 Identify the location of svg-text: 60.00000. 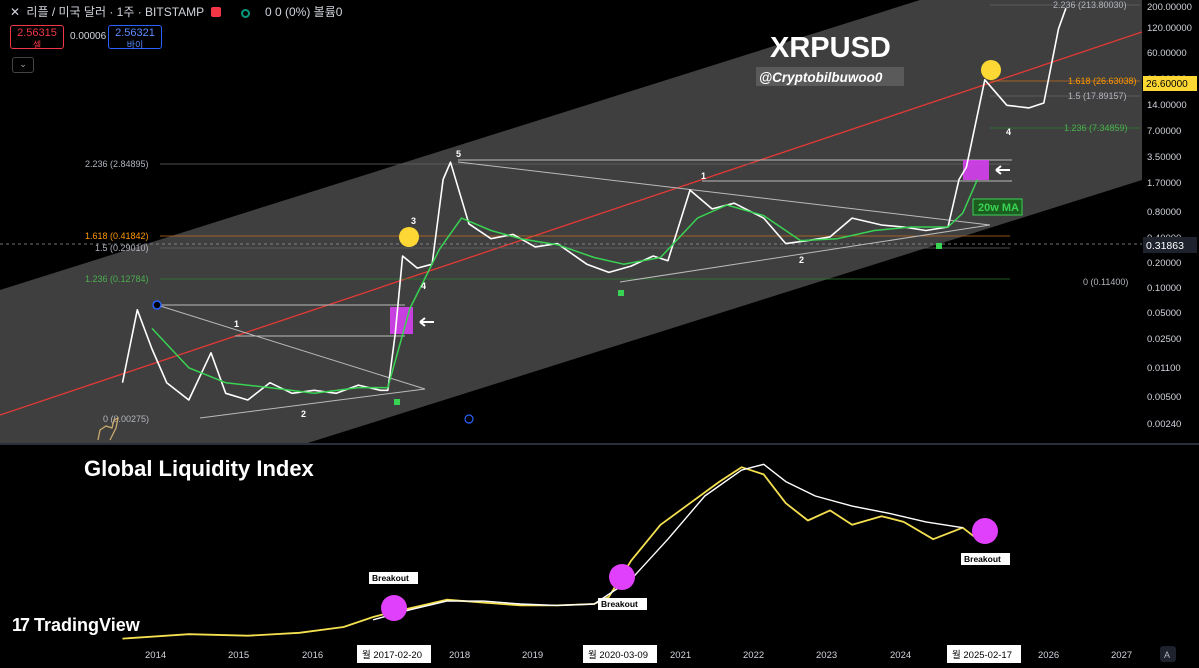
(1167, 53).